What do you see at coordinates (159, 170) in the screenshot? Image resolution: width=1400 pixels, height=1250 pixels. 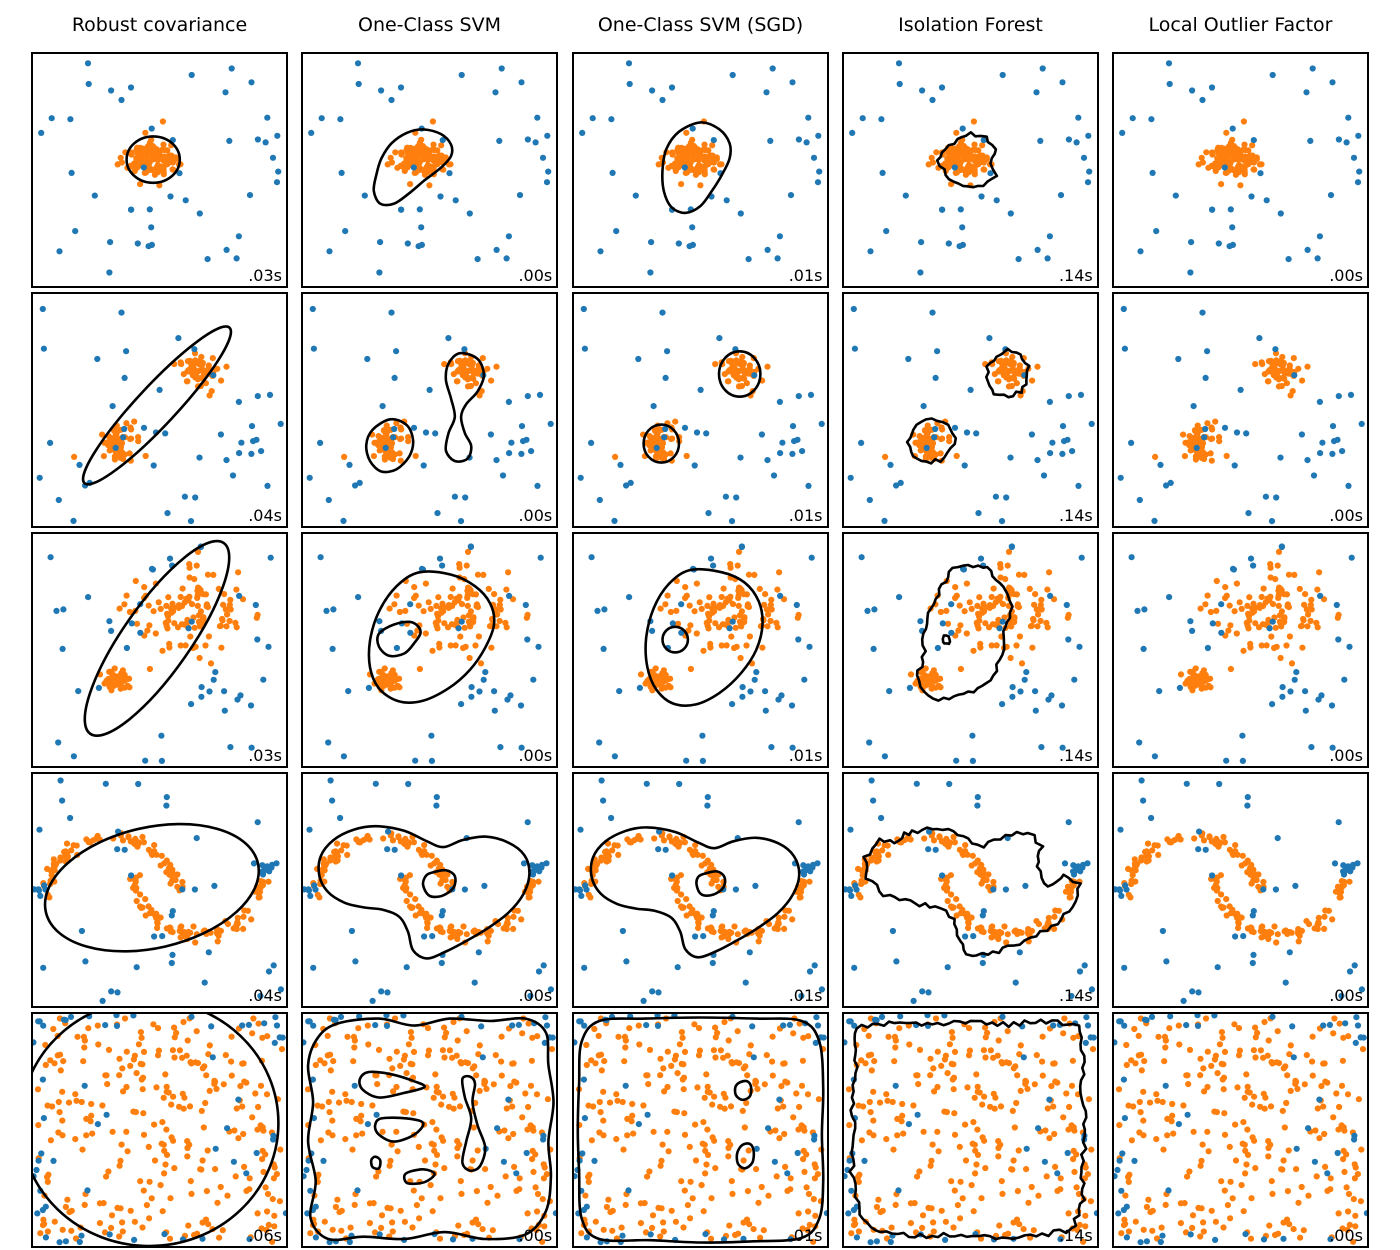 I see `subplot-r1c1: .03s` at bounding box center [159, 170].